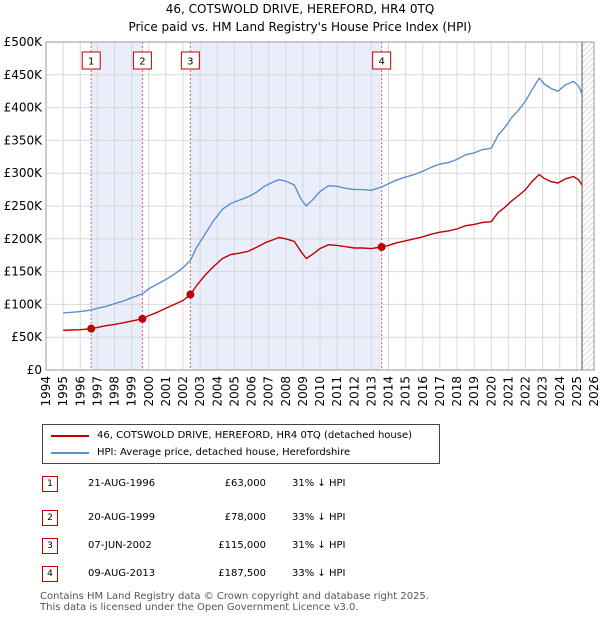 Image resolution: width=600 pixels, height=620 pixels. What do you see at coordinates (577, 391) in the screenshot?
I see `x-tick-label: 2025` at bounding box center [577, 391].